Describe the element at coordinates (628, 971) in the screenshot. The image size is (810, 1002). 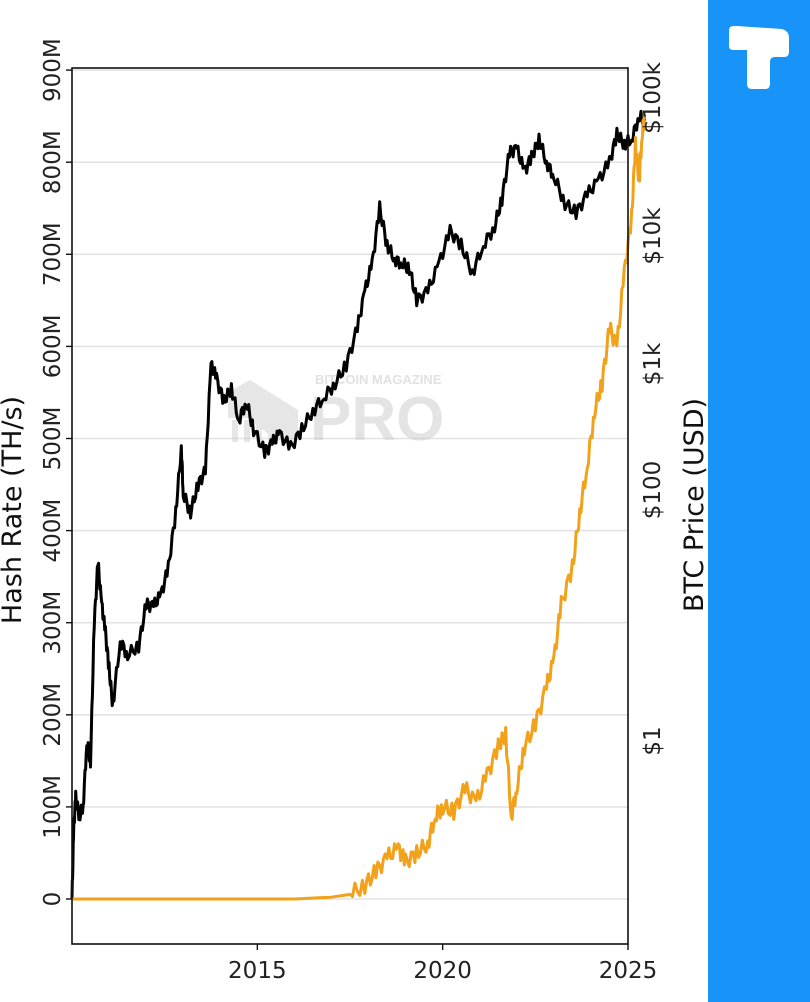
I see `x-tick-label: 2025` at that location.